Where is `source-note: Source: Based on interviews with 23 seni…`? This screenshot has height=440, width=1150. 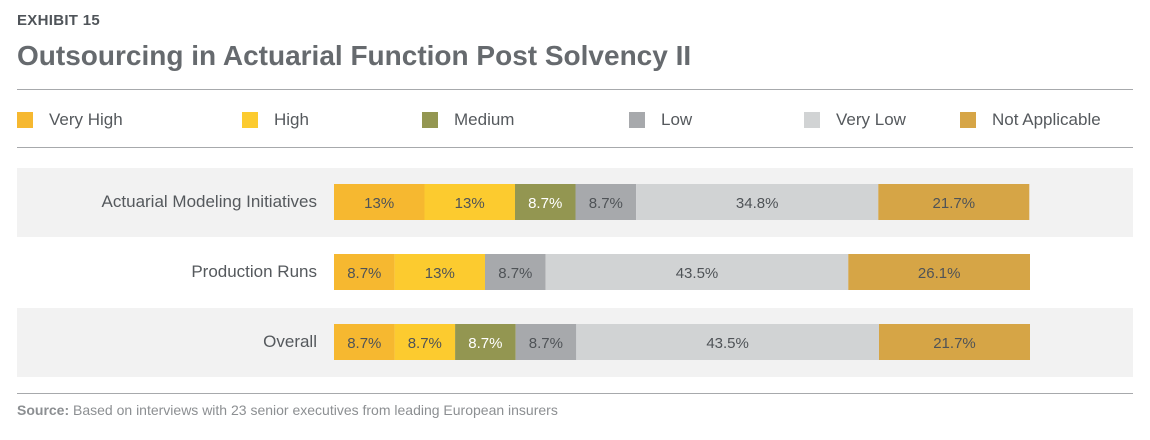
source-note: Source: Based on interviews with 23 seni… is located at coordinates (287, 410).